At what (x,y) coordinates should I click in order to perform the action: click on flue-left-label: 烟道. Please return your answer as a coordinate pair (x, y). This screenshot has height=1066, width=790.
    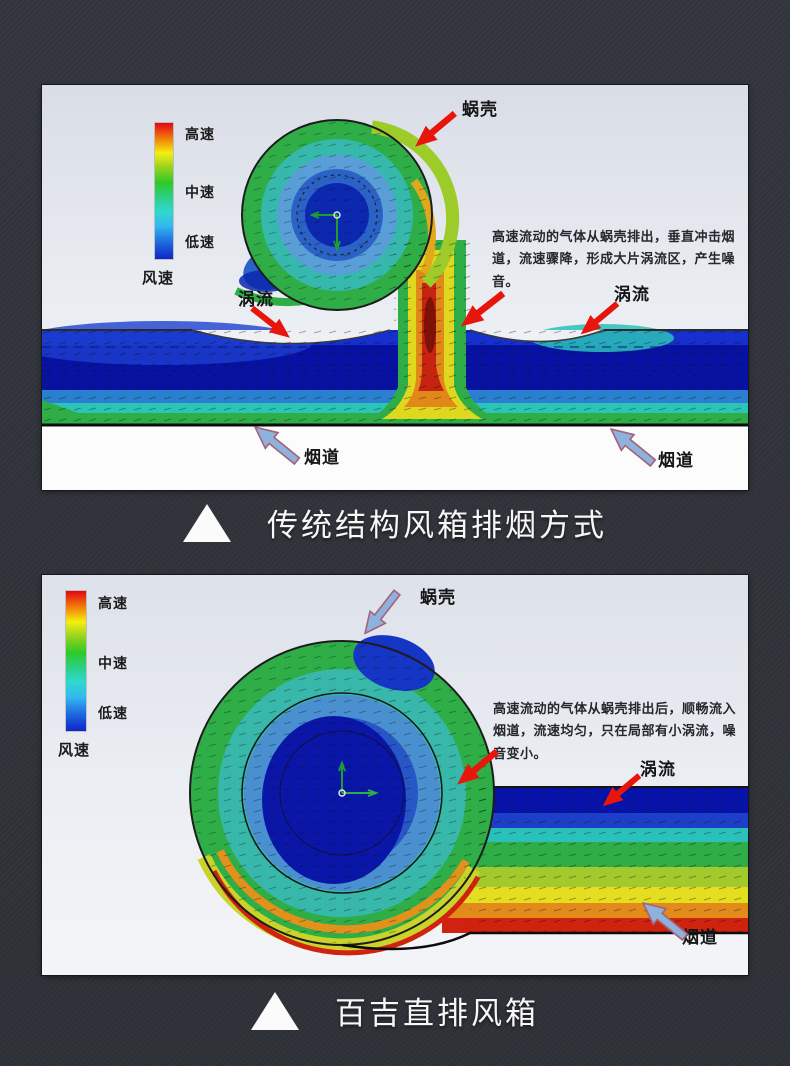
    Looking at the image, I should click on (322, 457).